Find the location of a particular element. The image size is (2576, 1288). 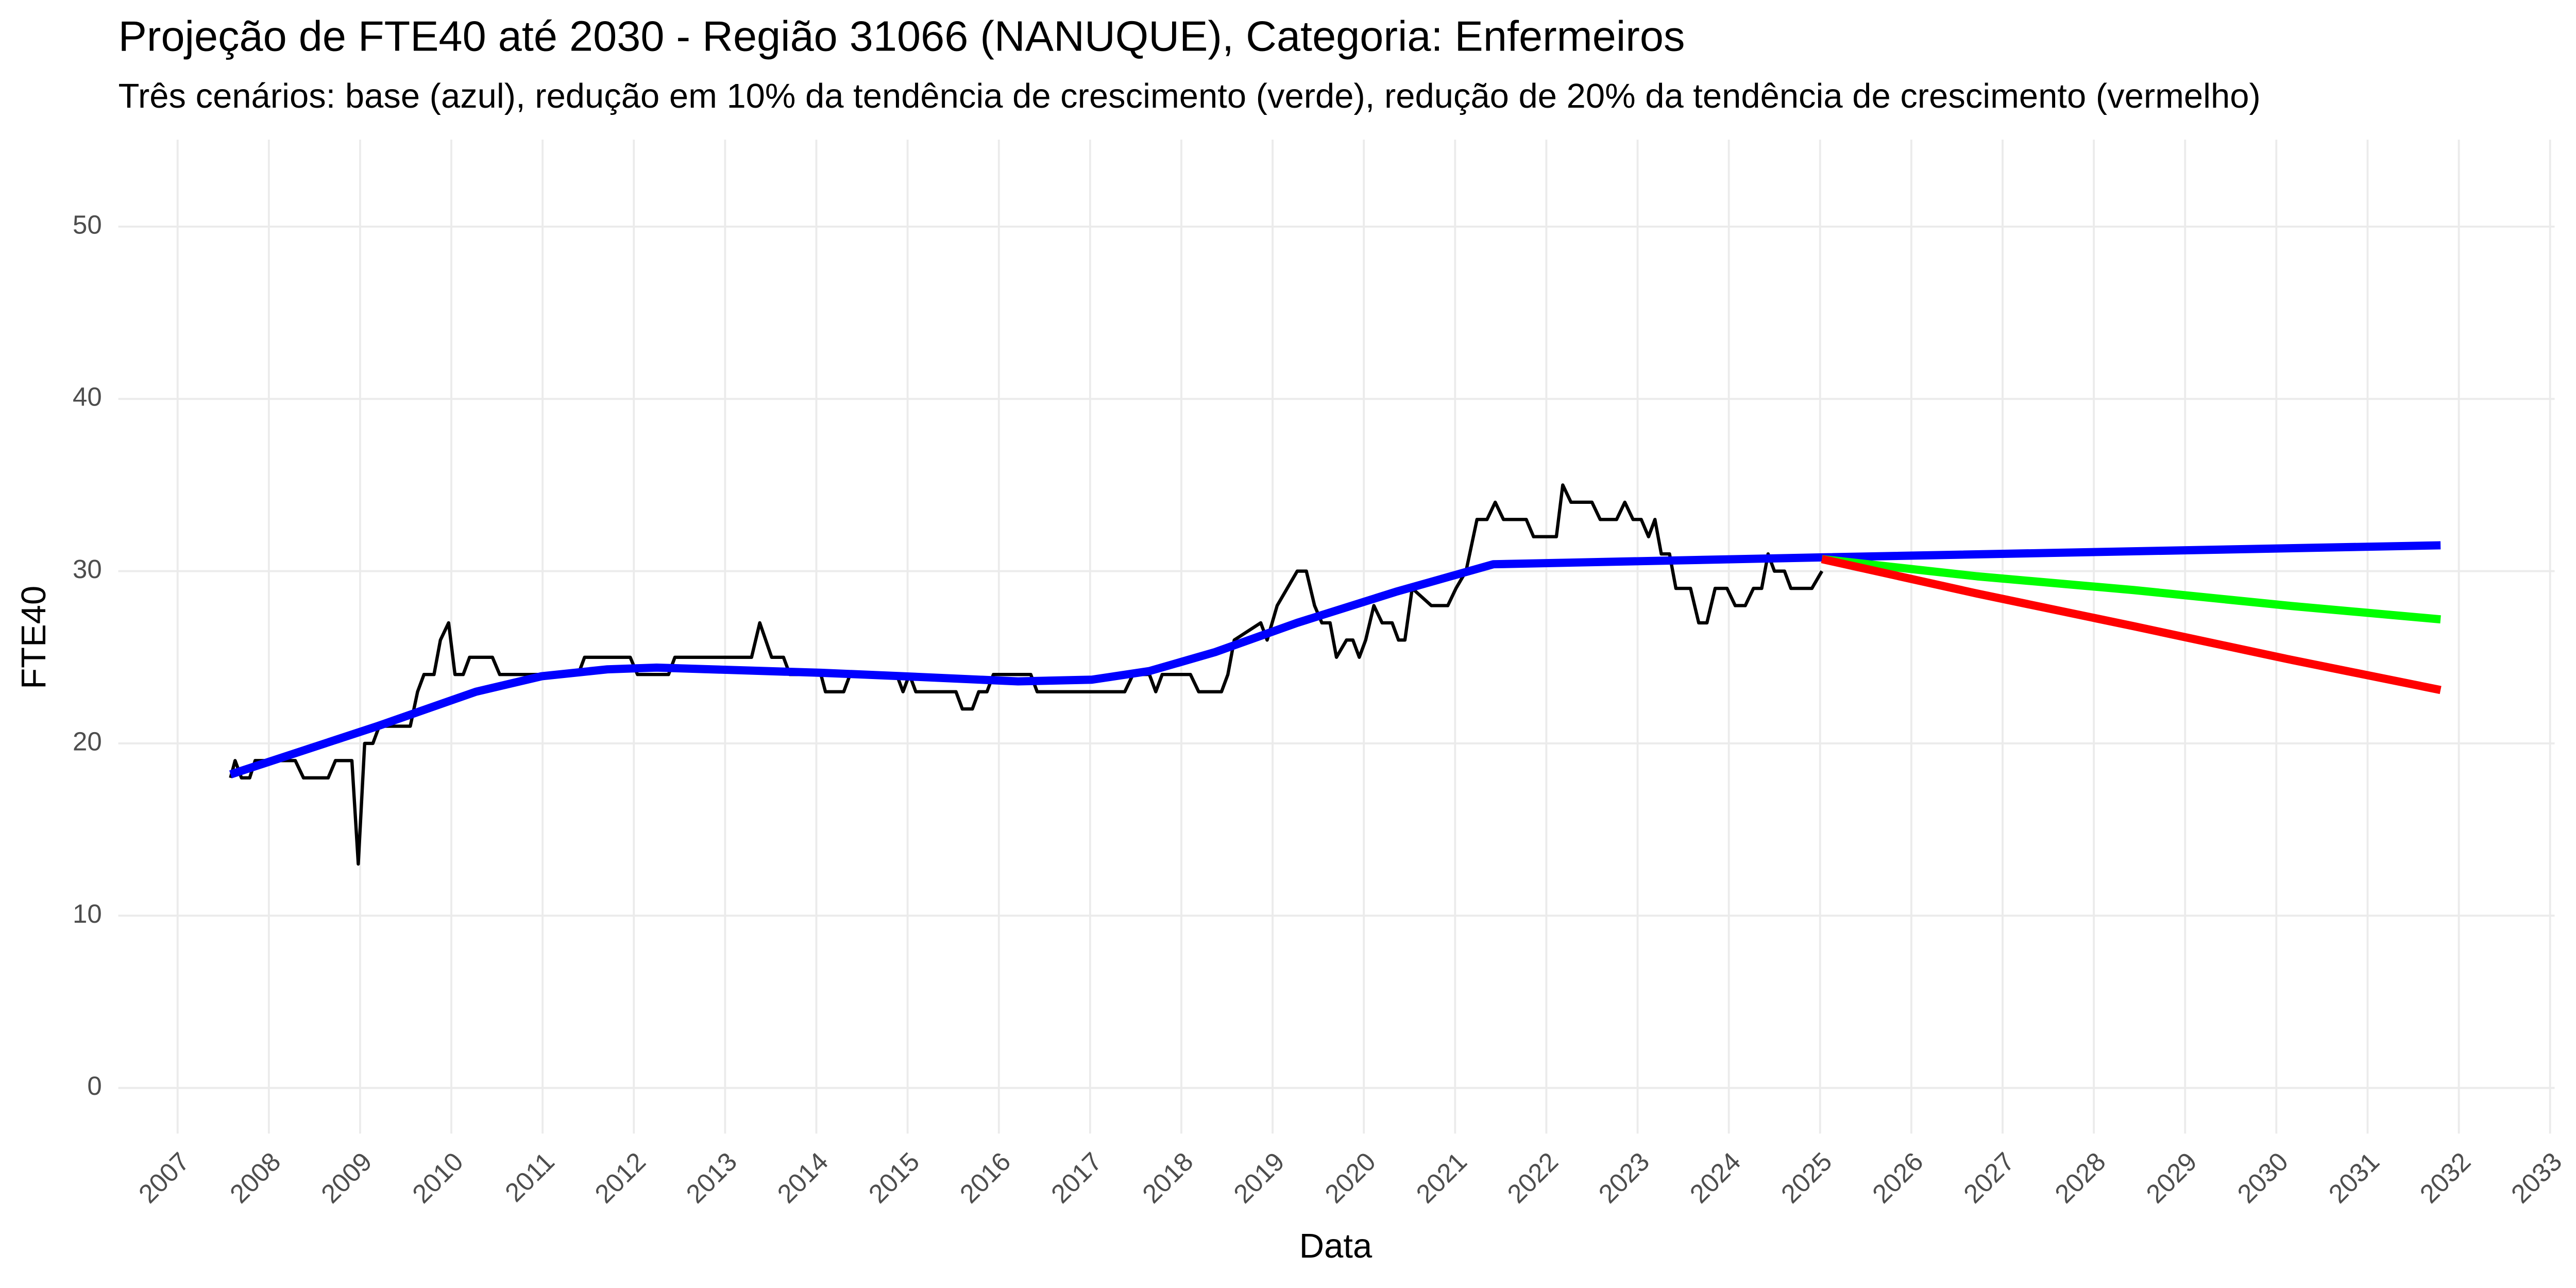

y-tick-label: 30 is located at coordinates (87, 569).